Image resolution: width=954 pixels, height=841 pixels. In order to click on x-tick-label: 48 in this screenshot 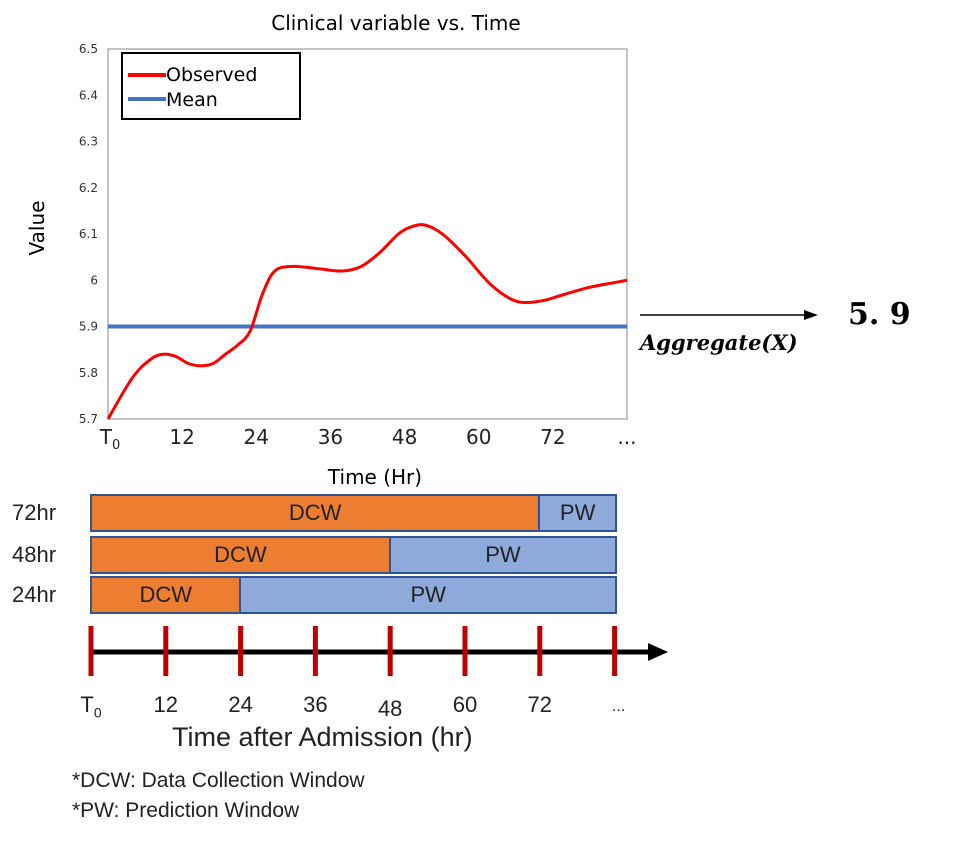, I will do `click(404, 437)`.